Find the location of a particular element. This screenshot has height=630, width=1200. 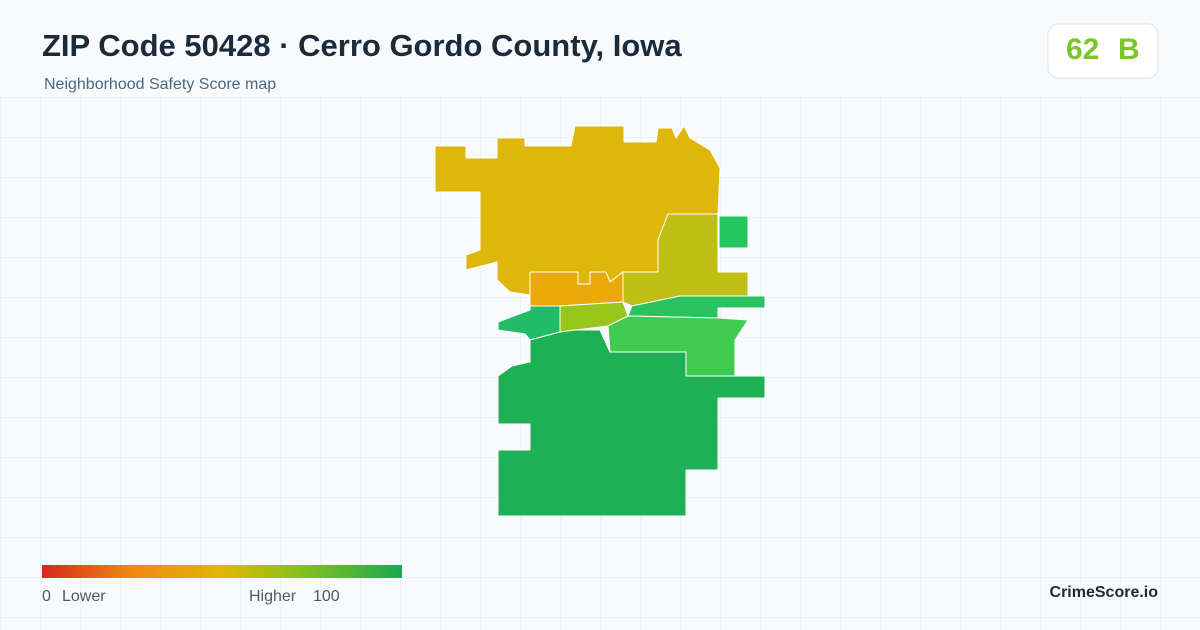

subtitle: Neighborhood Safety Score map is located at coordinates (160, 84).